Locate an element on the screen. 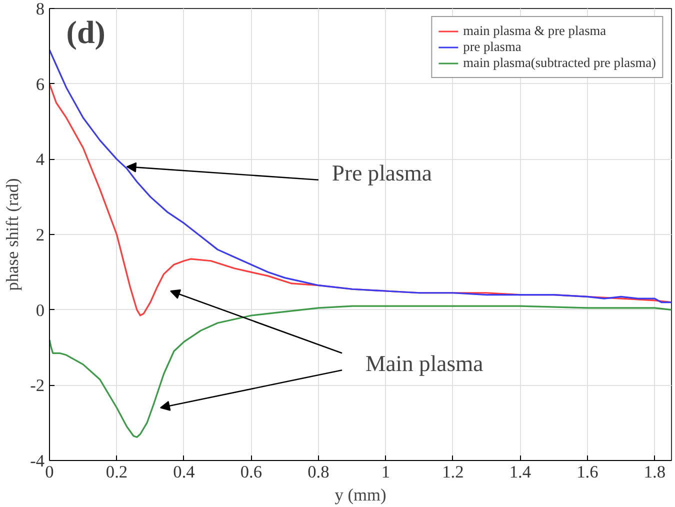 Image resolution: width=675 pixels, height=507 pixels. x-axis-title: y (mm) is located at coordinates (360, 495).